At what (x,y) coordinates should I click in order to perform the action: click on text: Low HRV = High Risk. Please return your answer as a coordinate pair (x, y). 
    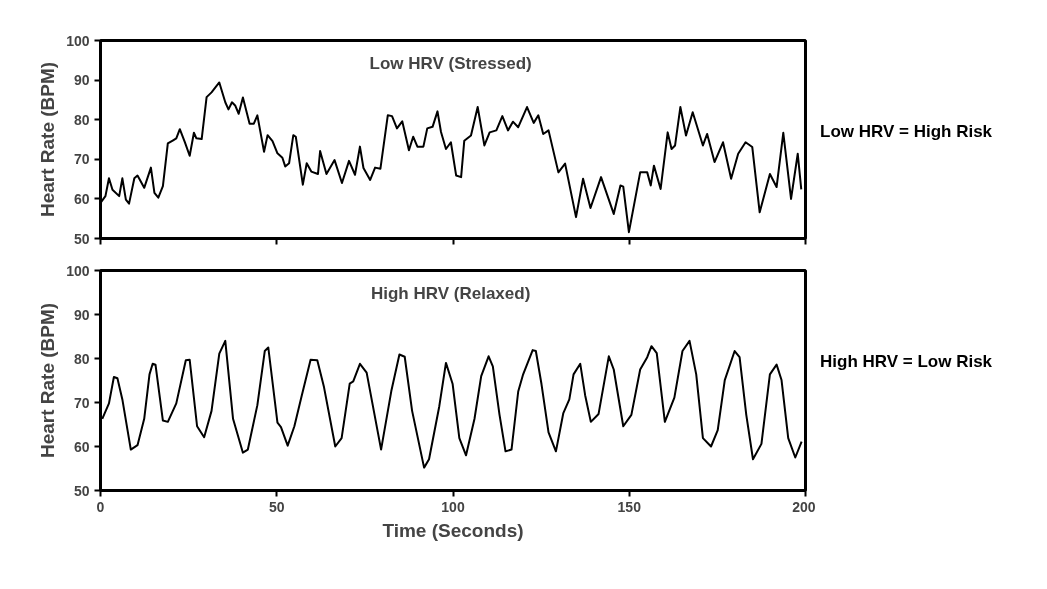
    Looking at the image, I should click on (906, 132).